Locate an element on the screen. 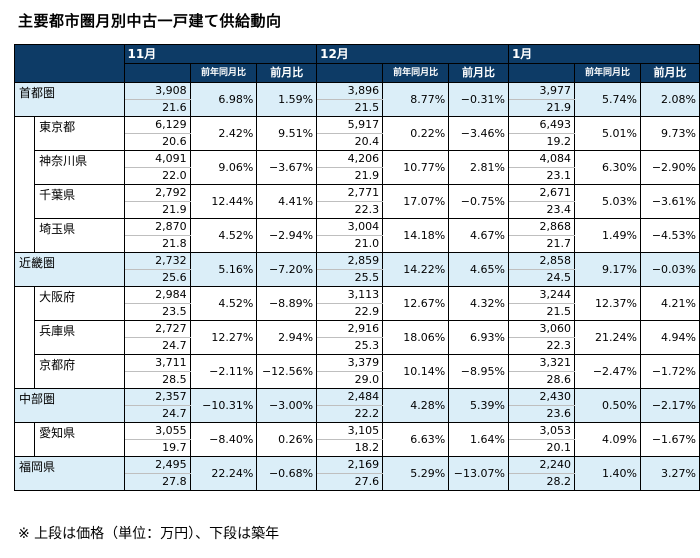 The width and height of the screenshot is (700, 558). yoy-value: 12.27% is located at coordinates (223, 337).